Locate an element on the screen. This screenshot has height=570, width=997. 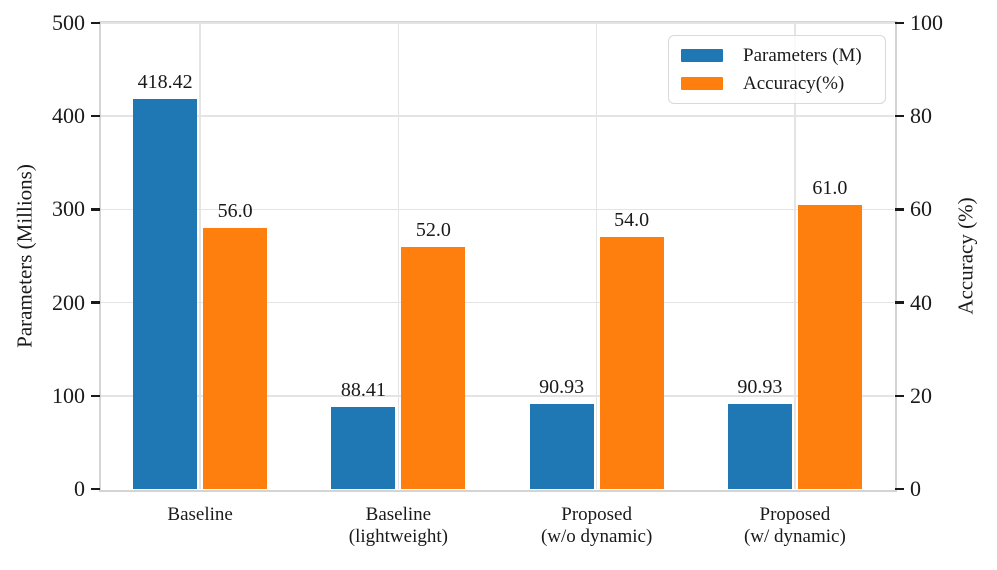
legend-label-accuracy: Accuracy(%) is located at coordinates (794, 83).